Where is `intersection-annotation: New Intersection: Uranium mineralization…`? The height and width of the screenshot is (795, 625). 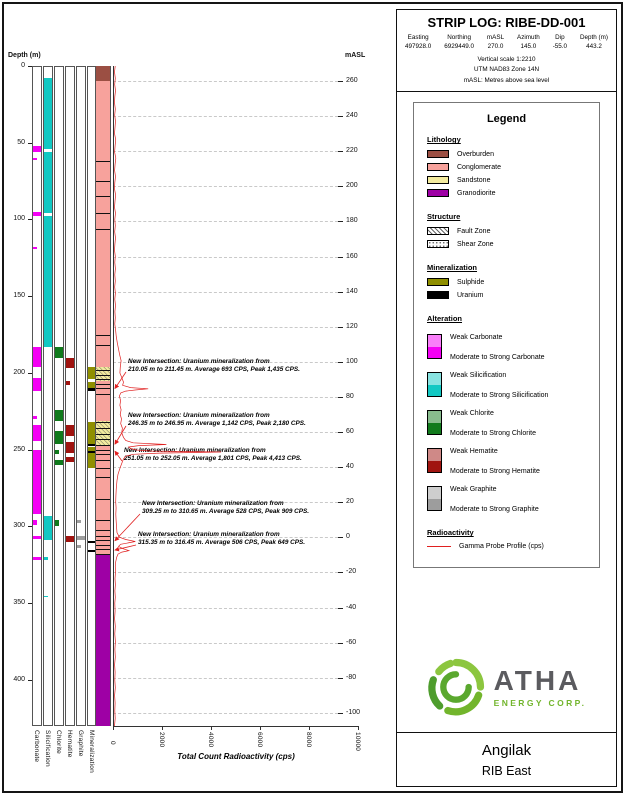
intersection-annotation: New Intersection: Uranium mineralization… is located at coordinates (222, 539).